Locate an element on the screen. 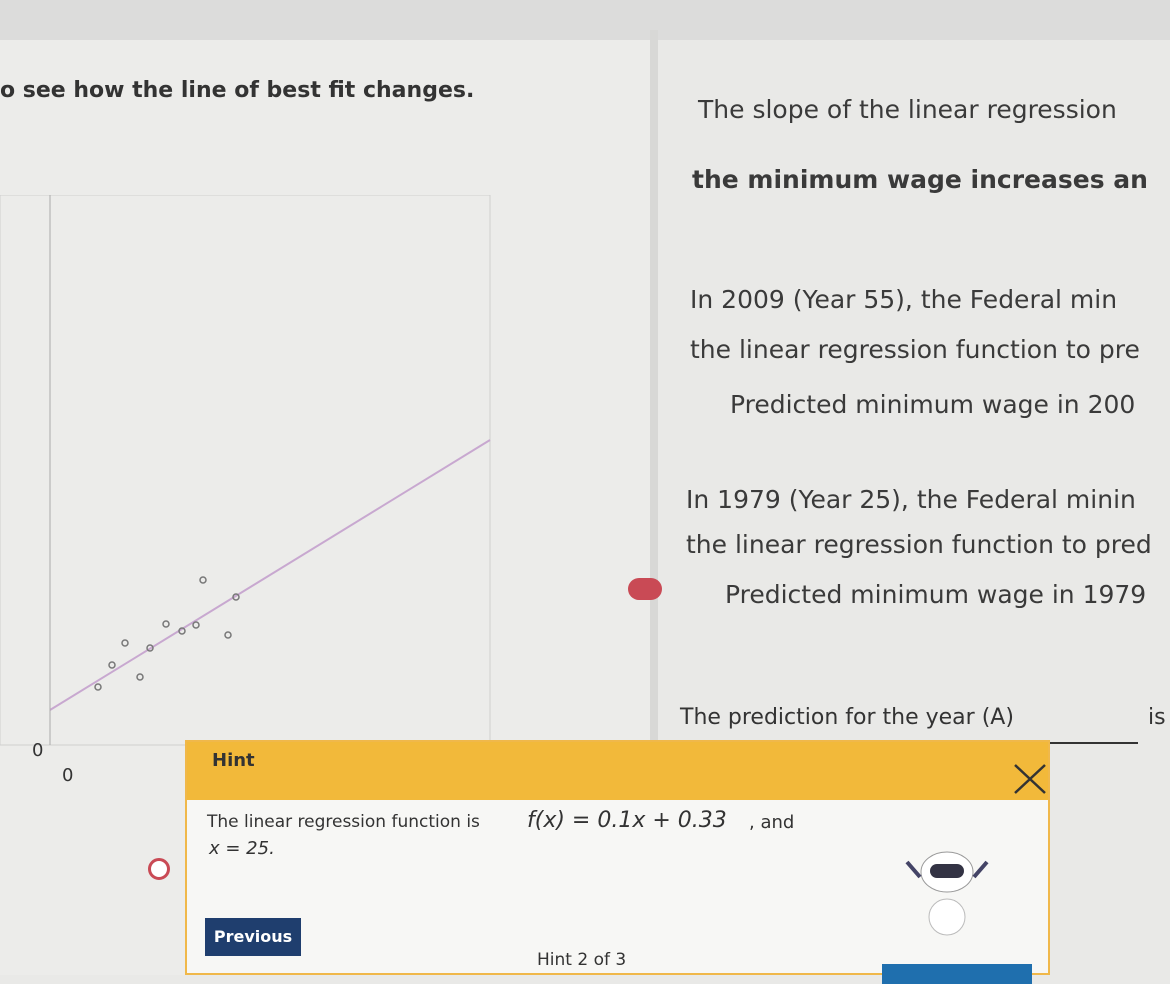 Image resolution: width=1170 pixels, height=984 pixels. hint-title: Hint is located at coordinates (233, 760).